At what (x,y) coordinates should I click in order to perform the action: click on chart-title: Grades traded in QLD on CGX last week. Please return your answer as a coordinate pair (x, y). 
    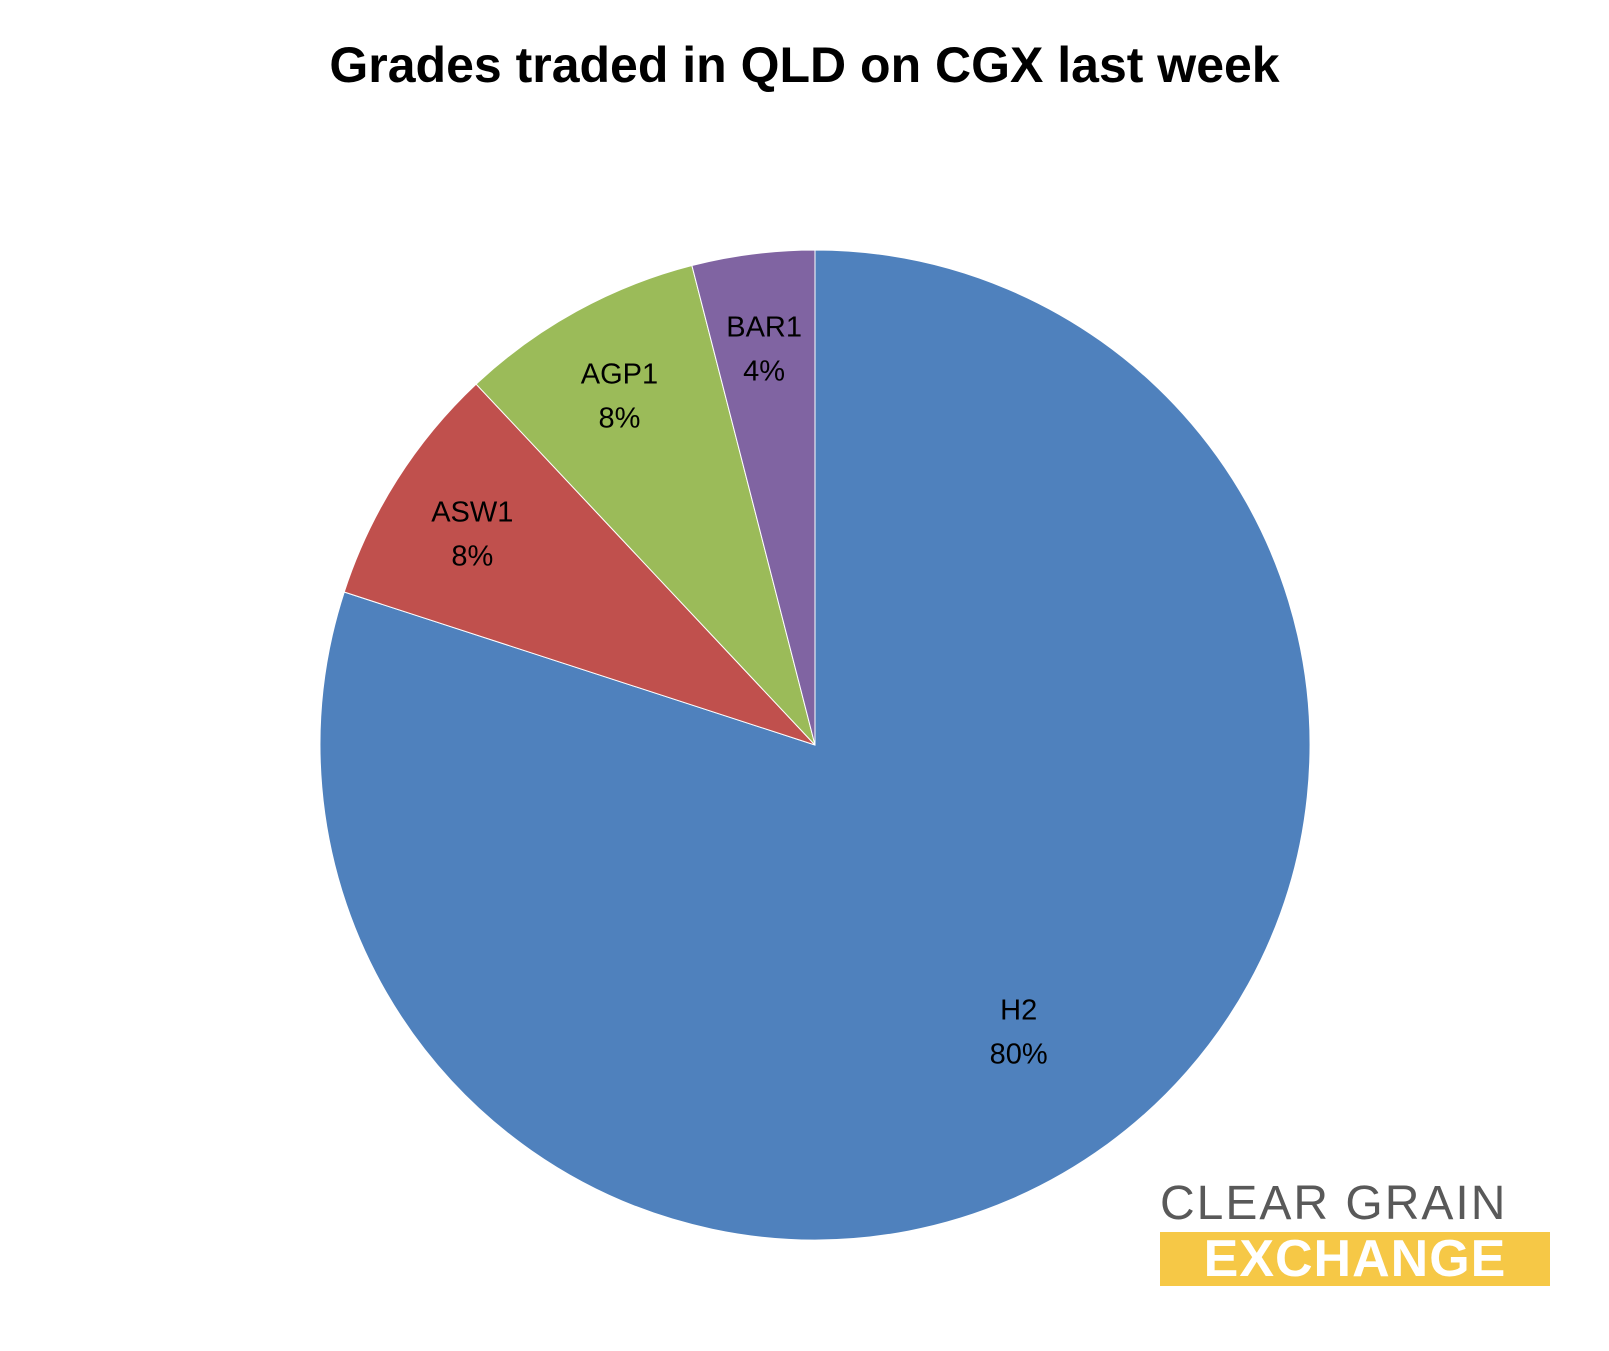
    Looking at the image, I should click on (804, 65).